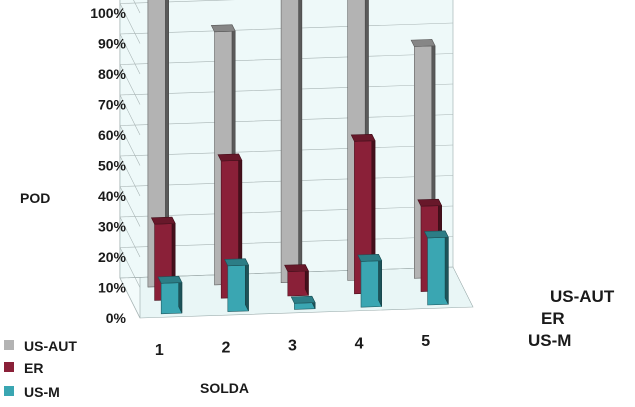 The height and width of the screenshot is (407, 635). Describe the element at coordinates (425, 341) in the screenshot. I see `x-tick-label: 5` at that location.